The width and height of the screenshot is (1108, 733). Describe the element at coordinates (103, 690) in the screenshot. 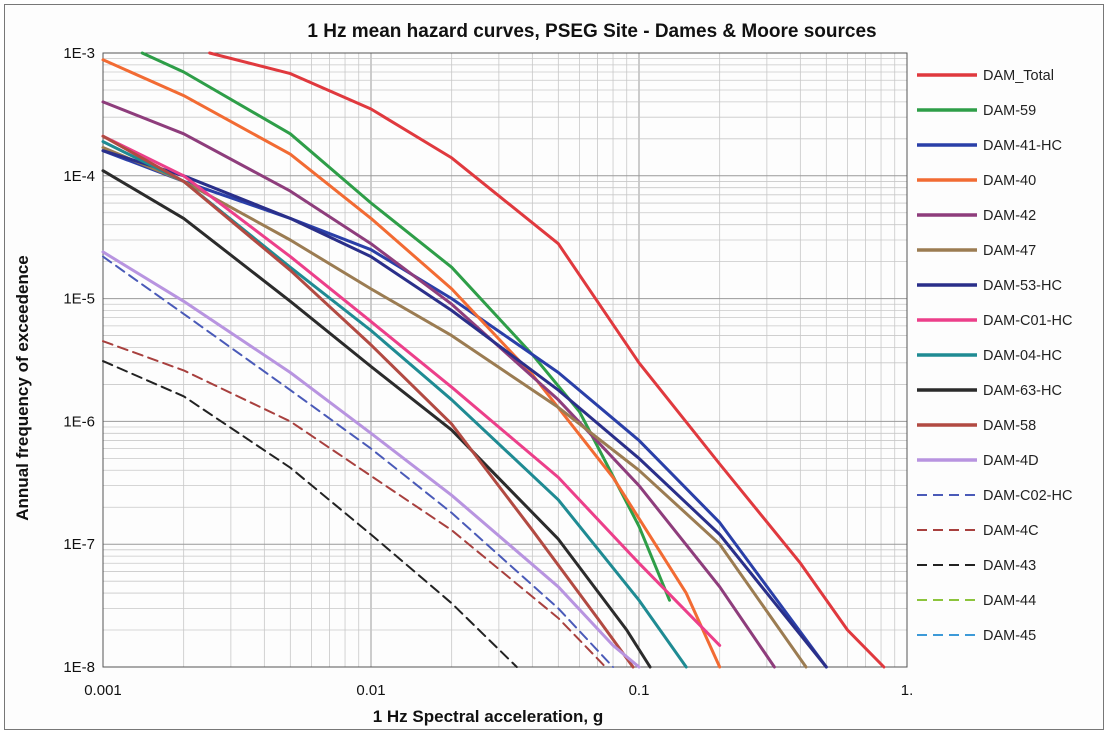

I see `x-tick-label: 0.001` at that location.